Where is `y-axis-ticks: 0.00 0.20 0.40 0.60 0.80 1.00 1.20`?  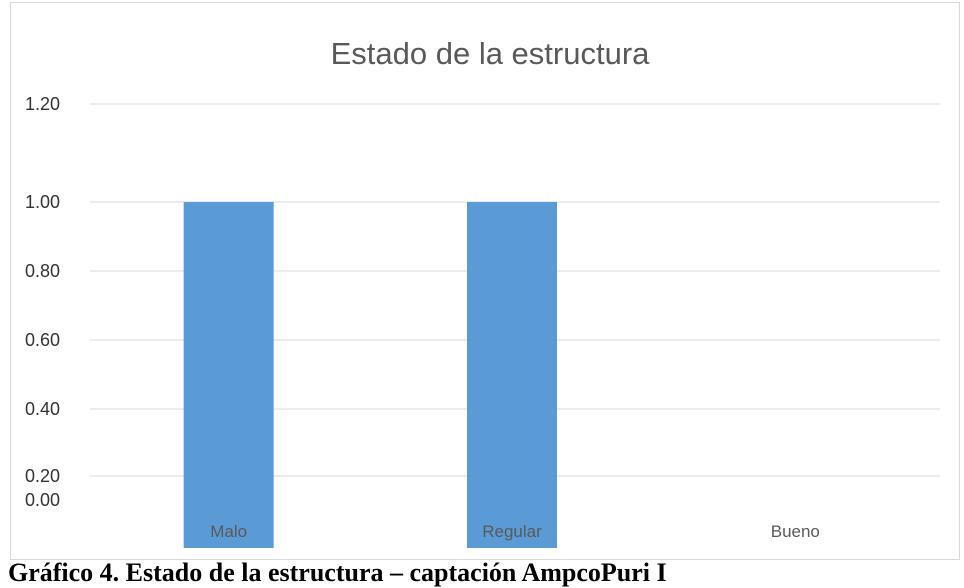
y-axis-ticks: 0.00 0.20 0.40 0.60 0.80 1.00 1.20 is located at coordinates (42, 302).